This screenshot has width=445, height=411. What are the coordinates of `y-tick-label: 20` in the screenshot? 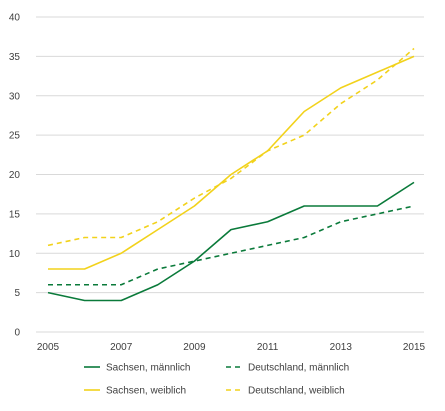 It's located at (15, 175).